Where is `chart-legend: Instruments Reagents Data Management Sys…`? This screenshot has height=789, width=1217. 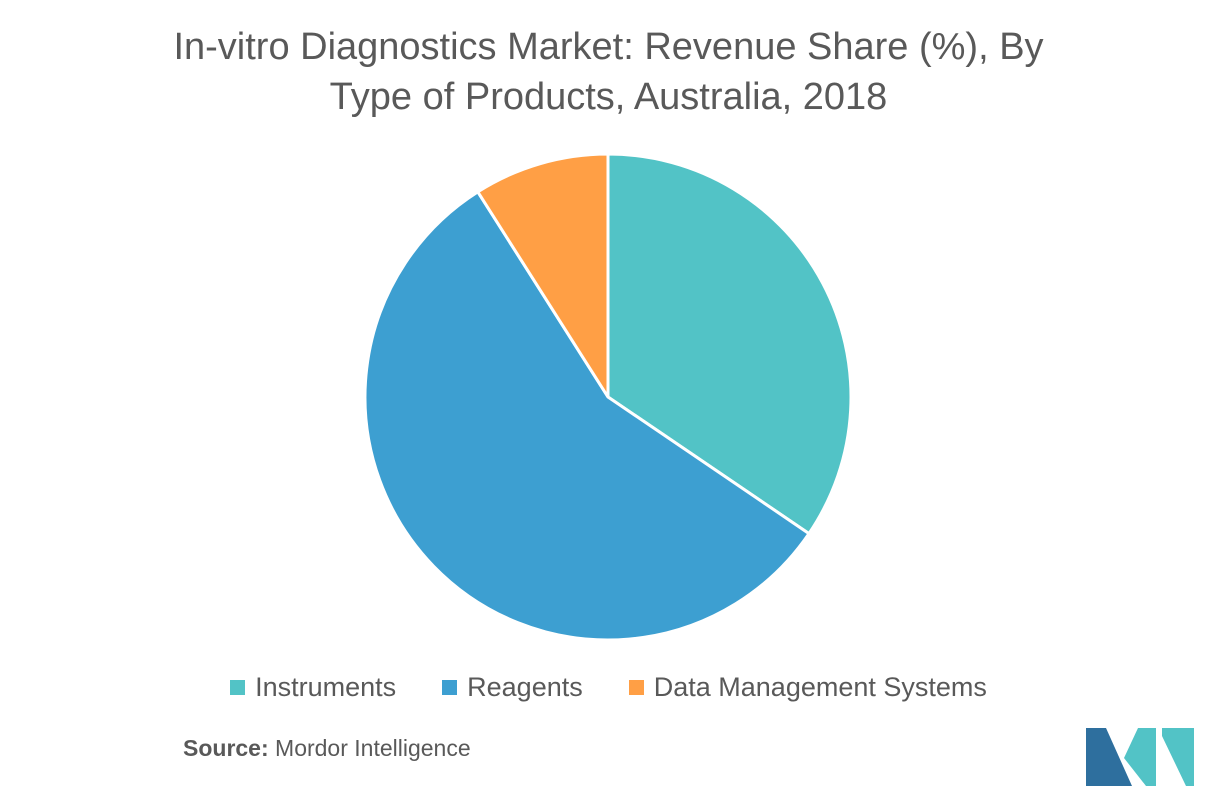 chart-legend: Instruments Reagents Data Management Sys… is located at coordinates (608, 687).